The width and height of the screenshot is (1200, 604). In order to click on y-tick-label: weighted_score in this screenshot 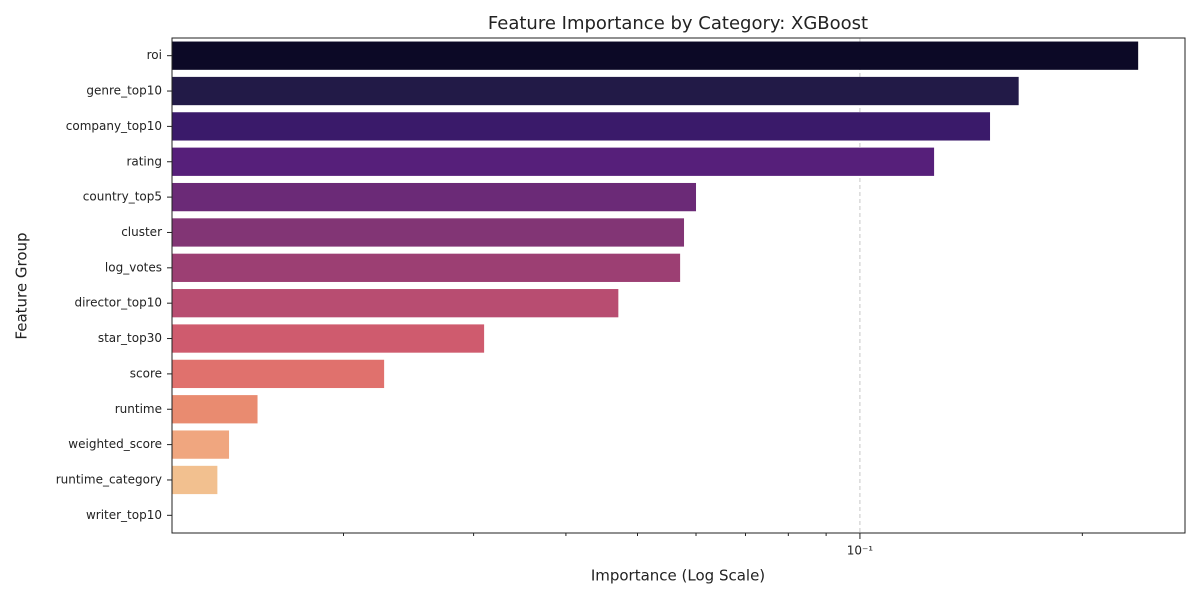, I will do `click(115, 444)`.